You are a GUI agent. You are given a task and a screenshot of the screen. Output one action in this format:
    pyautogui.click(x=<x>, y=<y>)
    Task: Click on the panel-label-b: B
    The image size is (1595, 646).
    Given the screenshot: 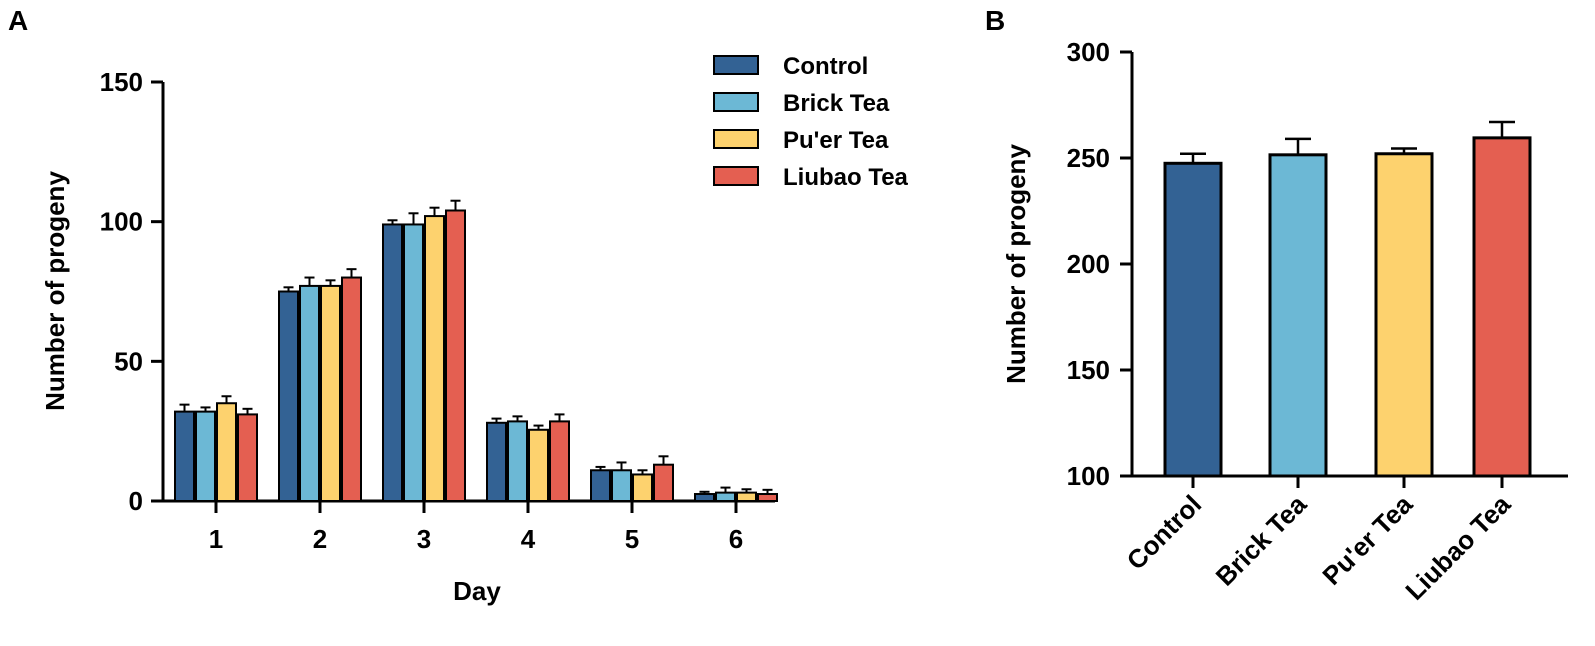 What is the action you would take?
    pyautogui.click(x=995, y=20)
    